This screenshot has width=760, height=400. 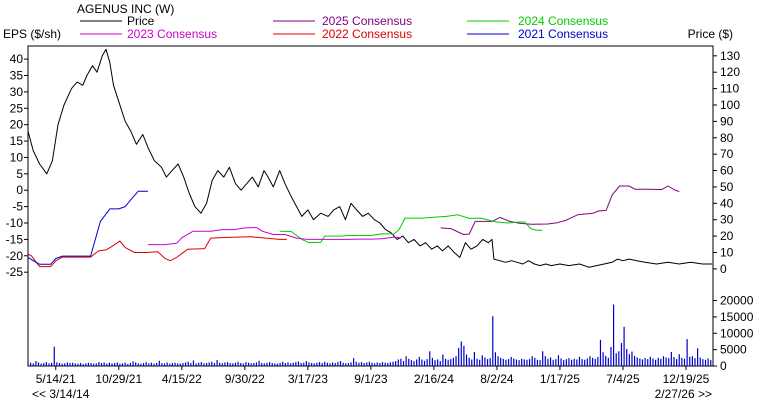 I want to click on eps-tick-label: 10, so click(x=17, y=157).